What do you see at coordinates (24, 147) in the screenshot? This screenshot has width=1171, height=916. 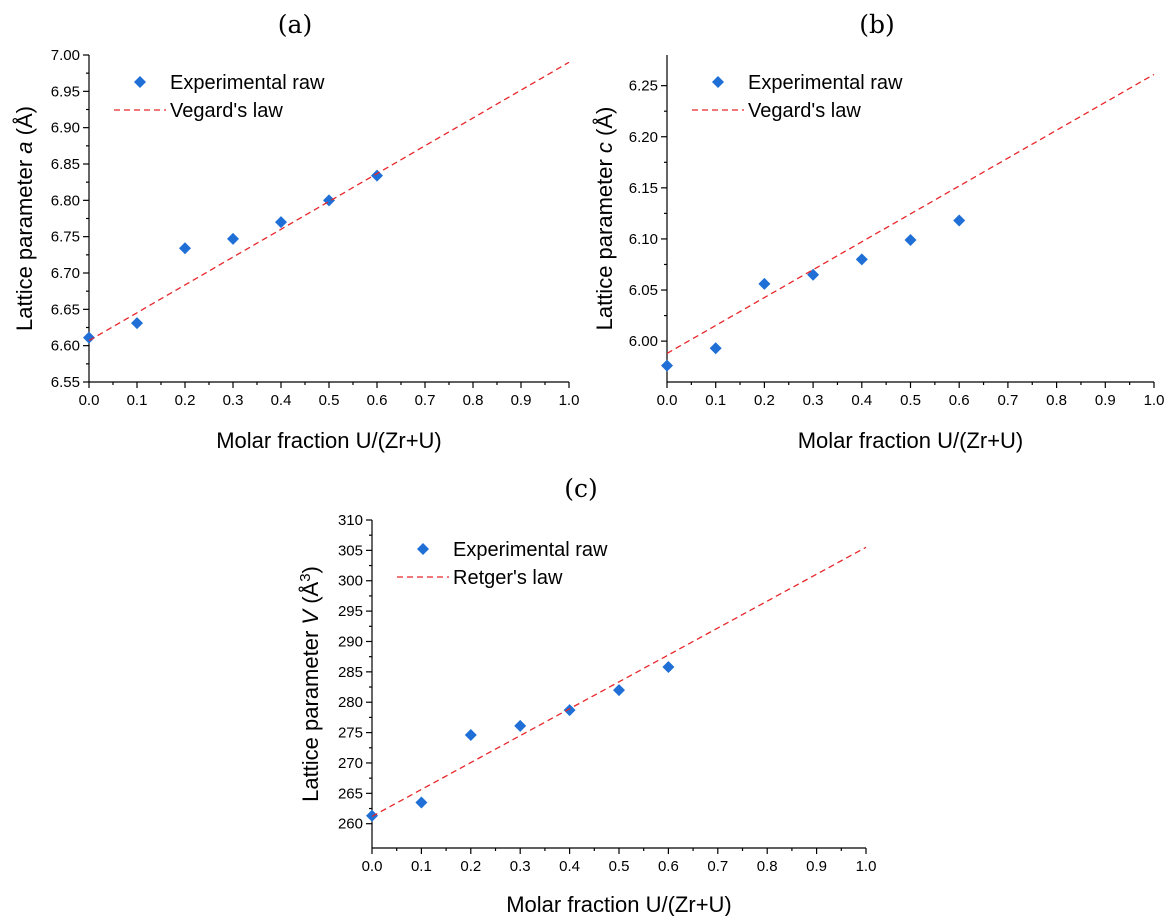 I see `y-axis-title-variable: a` at bounding box center [24, 147].